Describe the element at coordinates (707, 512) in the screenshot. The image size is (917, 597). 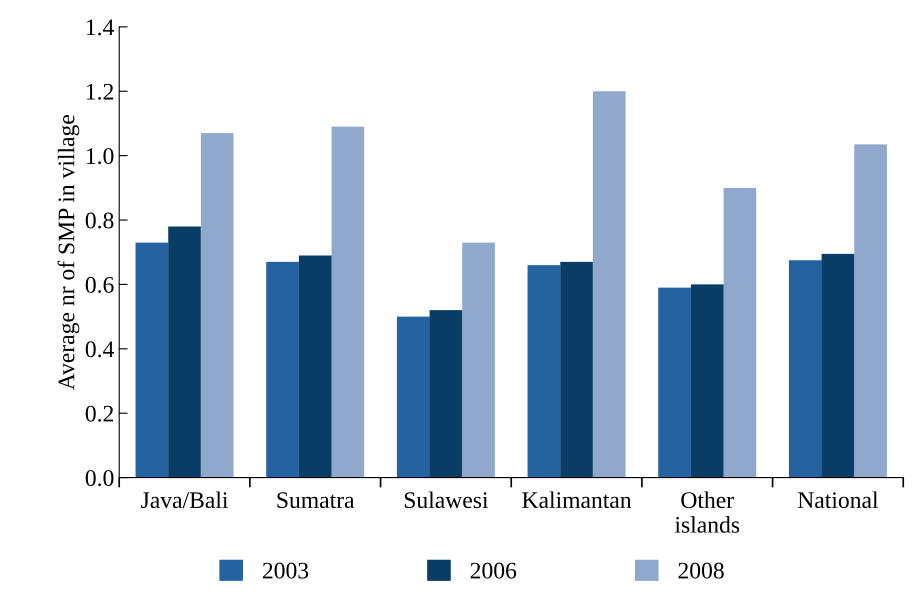
I see `x-tick-label: Other islands` at that location.